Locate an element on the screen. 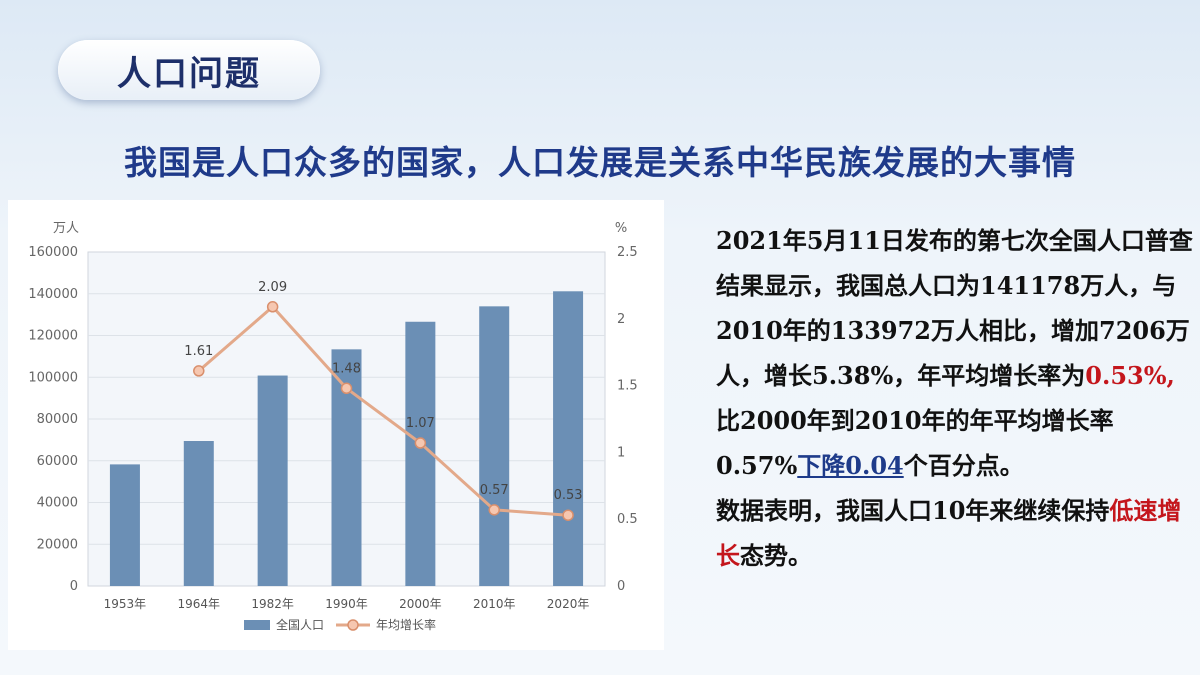 The image size is (1200, 675). left-tick-label: 0 is located at coordinates (74, 586).